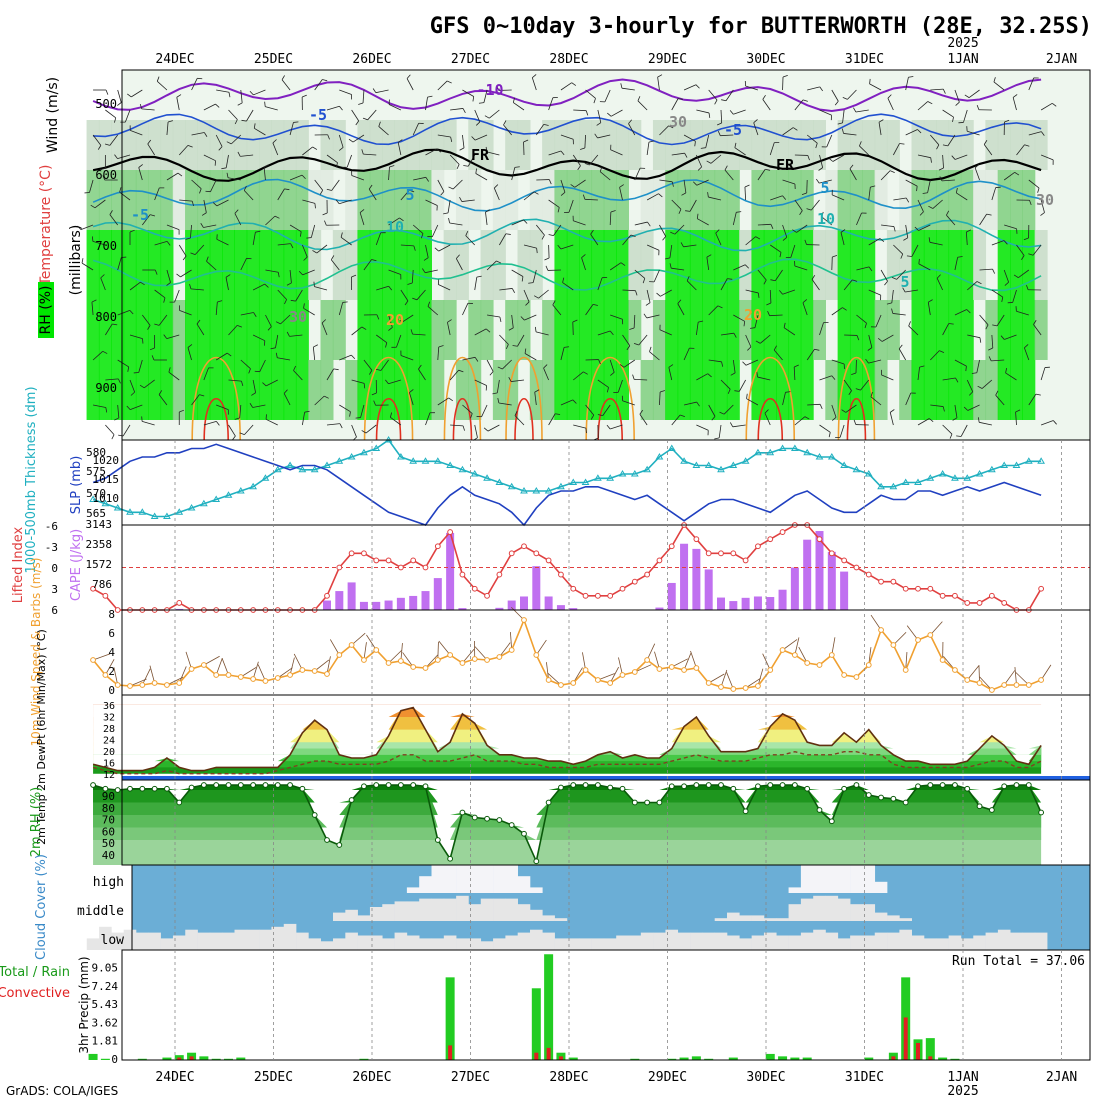 The width and height of the screenshot is (1100, 1100). I want to click on thickness-tick: 565, so click(96, 513).